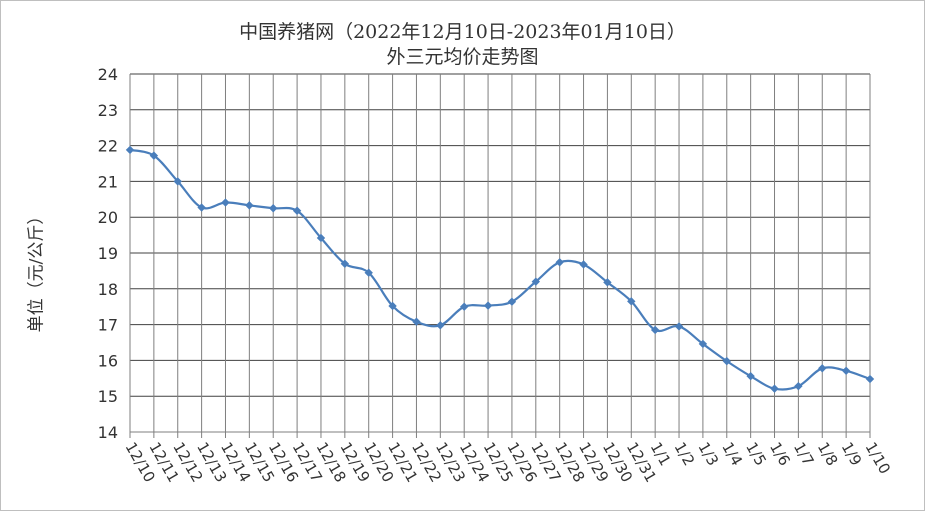  What do you see at coordinates (108, 74) in the screenshot?
I see `y-tick-label: 24` at bounding box center [108, 74].